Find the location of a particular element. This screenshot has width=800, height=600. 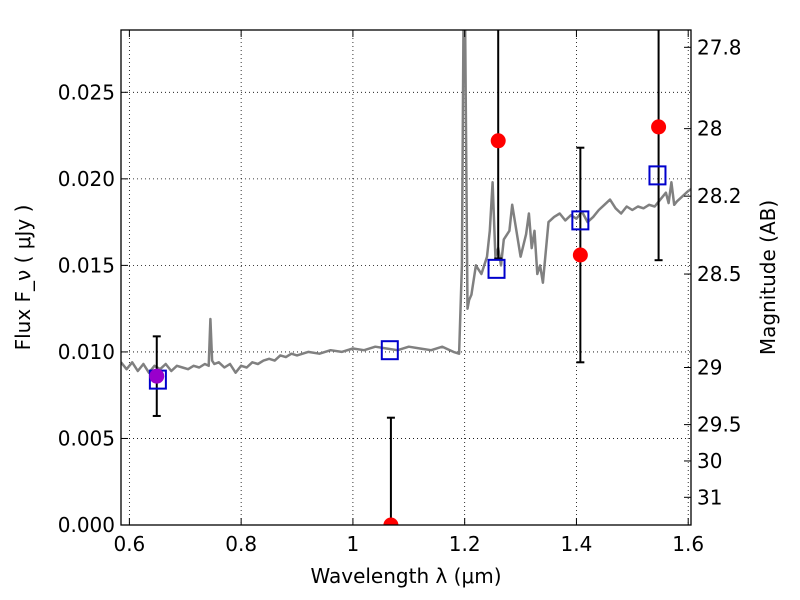

x-tick-label: 1.2 is located at coordinates (465, 544).